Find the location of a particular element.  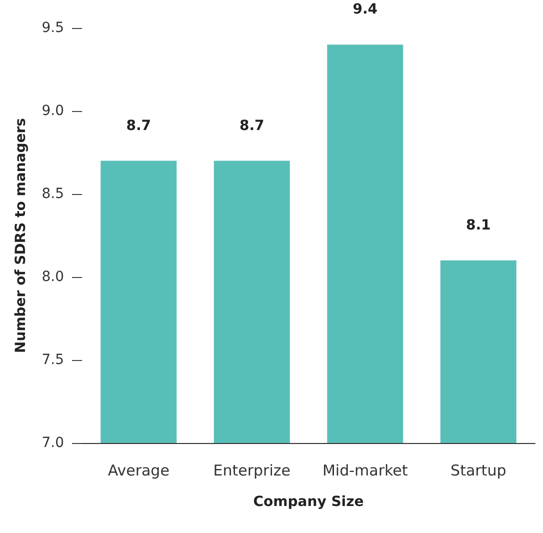

data-label: 9.4 is located at coordinates (365, 10).